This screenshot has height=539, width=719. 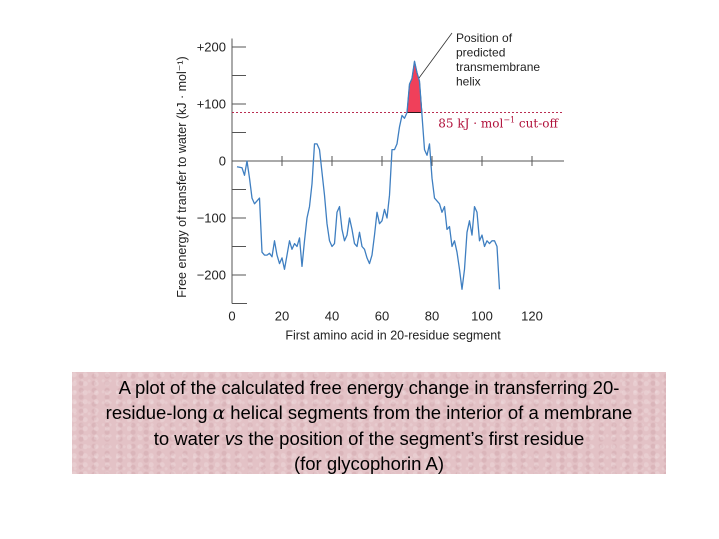 What do you see at coordinates (369, 463) in the screenshot?
I see `caption-line-4: (for glycophorin A)` at bounding box center [369, 463].